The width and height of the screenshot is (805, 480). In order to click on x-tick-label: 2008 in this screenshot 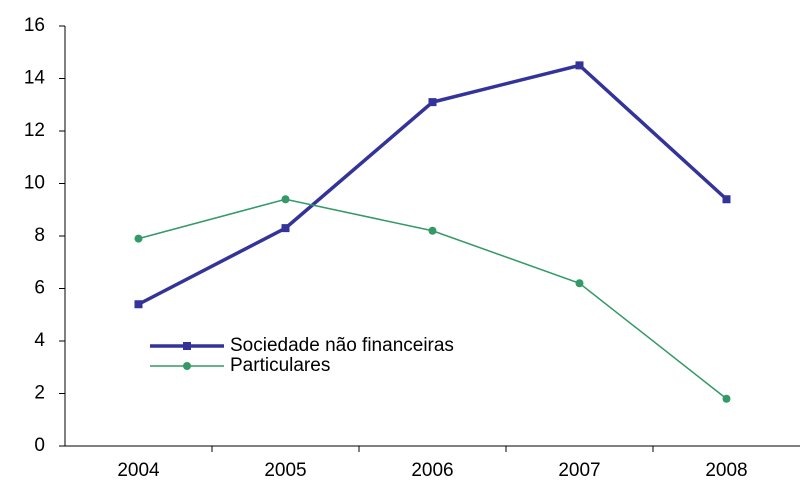, I will do `click(726, 470)`.